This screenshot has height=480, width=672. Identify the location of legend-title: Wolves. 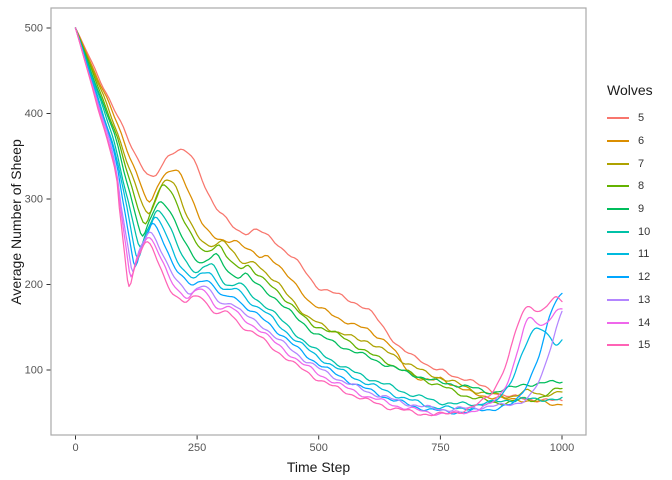
(630, 90).